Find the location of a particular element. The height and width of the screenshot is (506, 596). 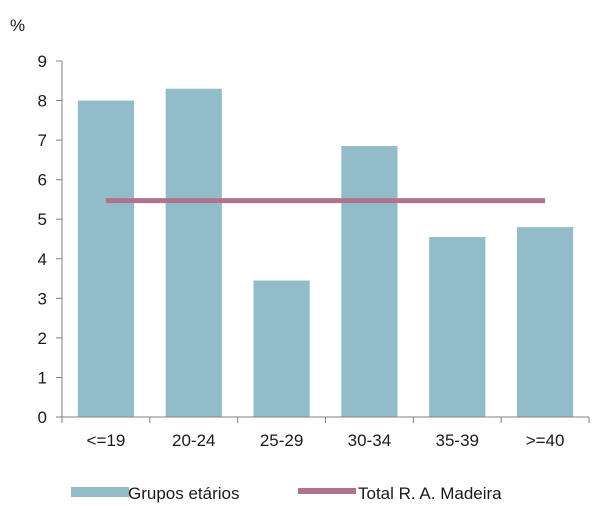

x-tick-label: 35-39 is located at coordinates (457, 440).